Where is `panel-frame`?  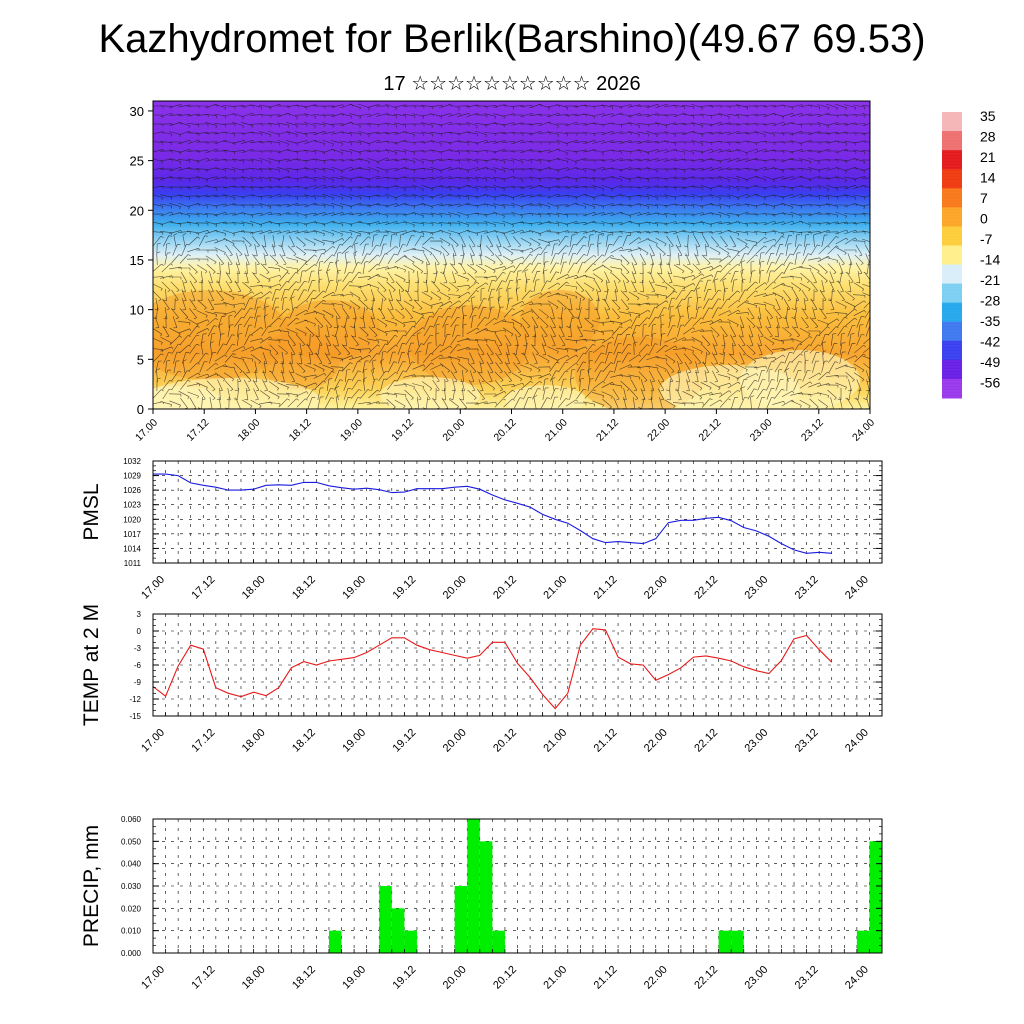
panel-frame is located at coordinates (517, 512).